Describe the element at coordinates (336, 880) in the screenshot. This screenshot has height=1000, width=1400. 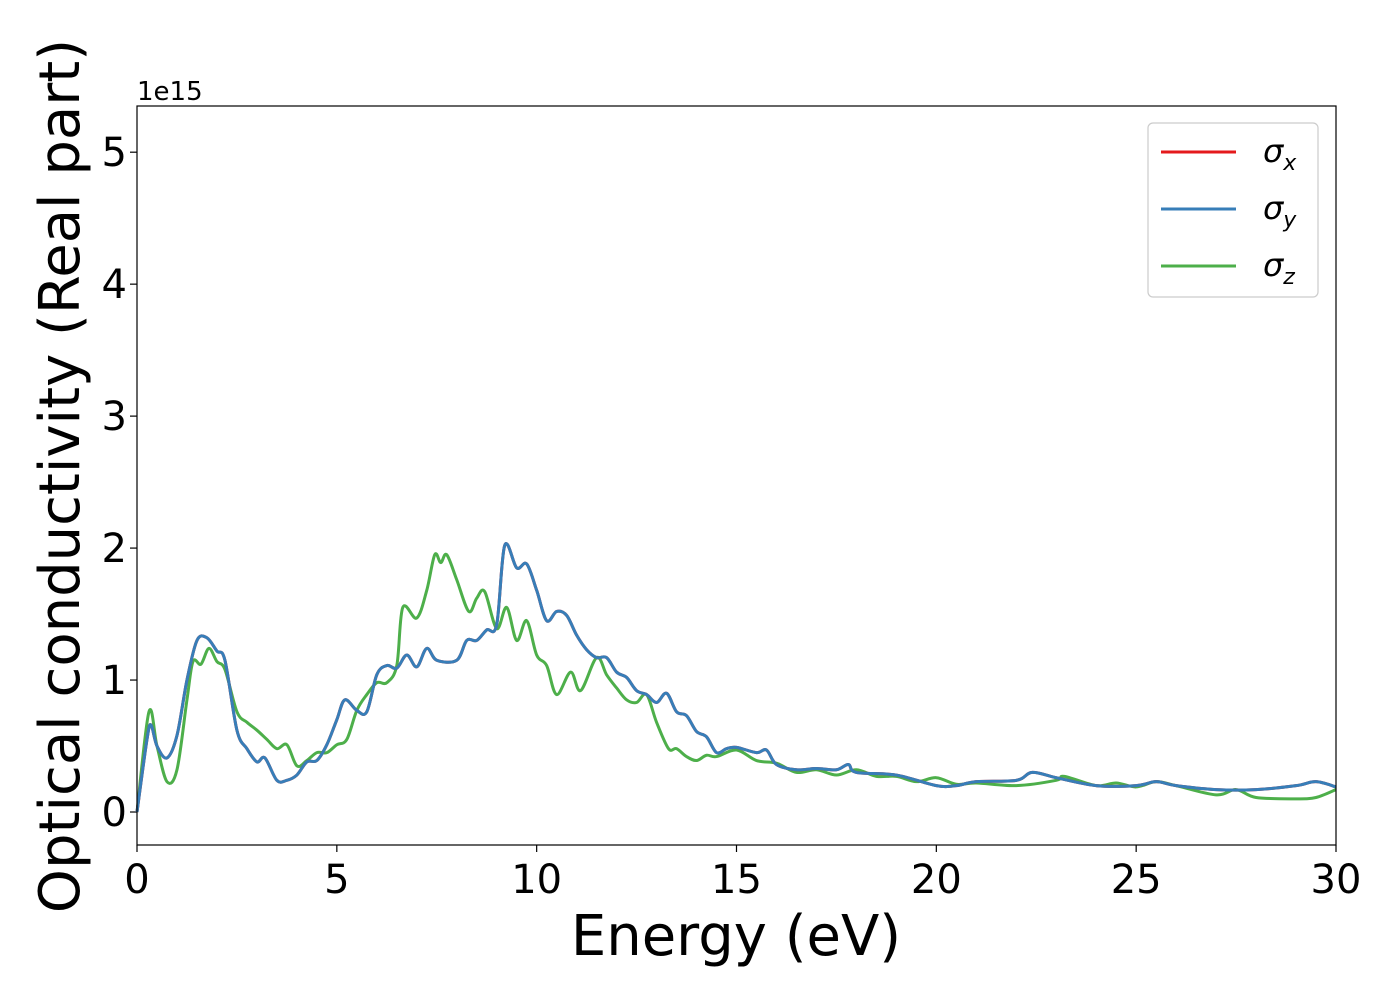
I see `x-tick-label: 5` at that location.